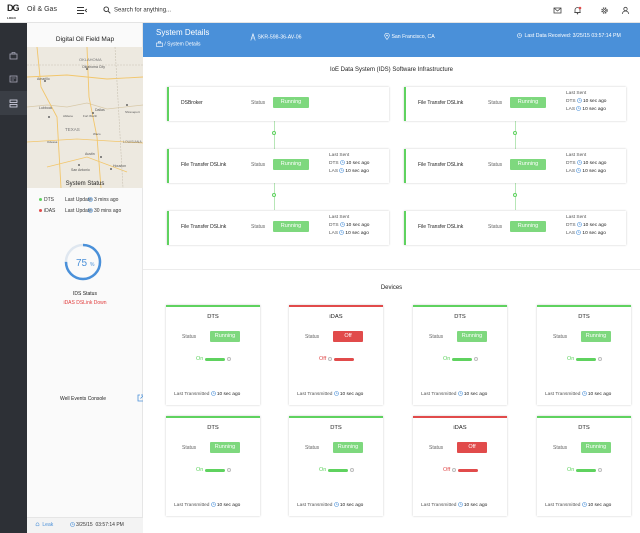  What do you see at coordinates (596, 36) in the screenshot?
I see `last-received-value: 3/25/15 03:57:14 PM` at bounding box center [596, 36].